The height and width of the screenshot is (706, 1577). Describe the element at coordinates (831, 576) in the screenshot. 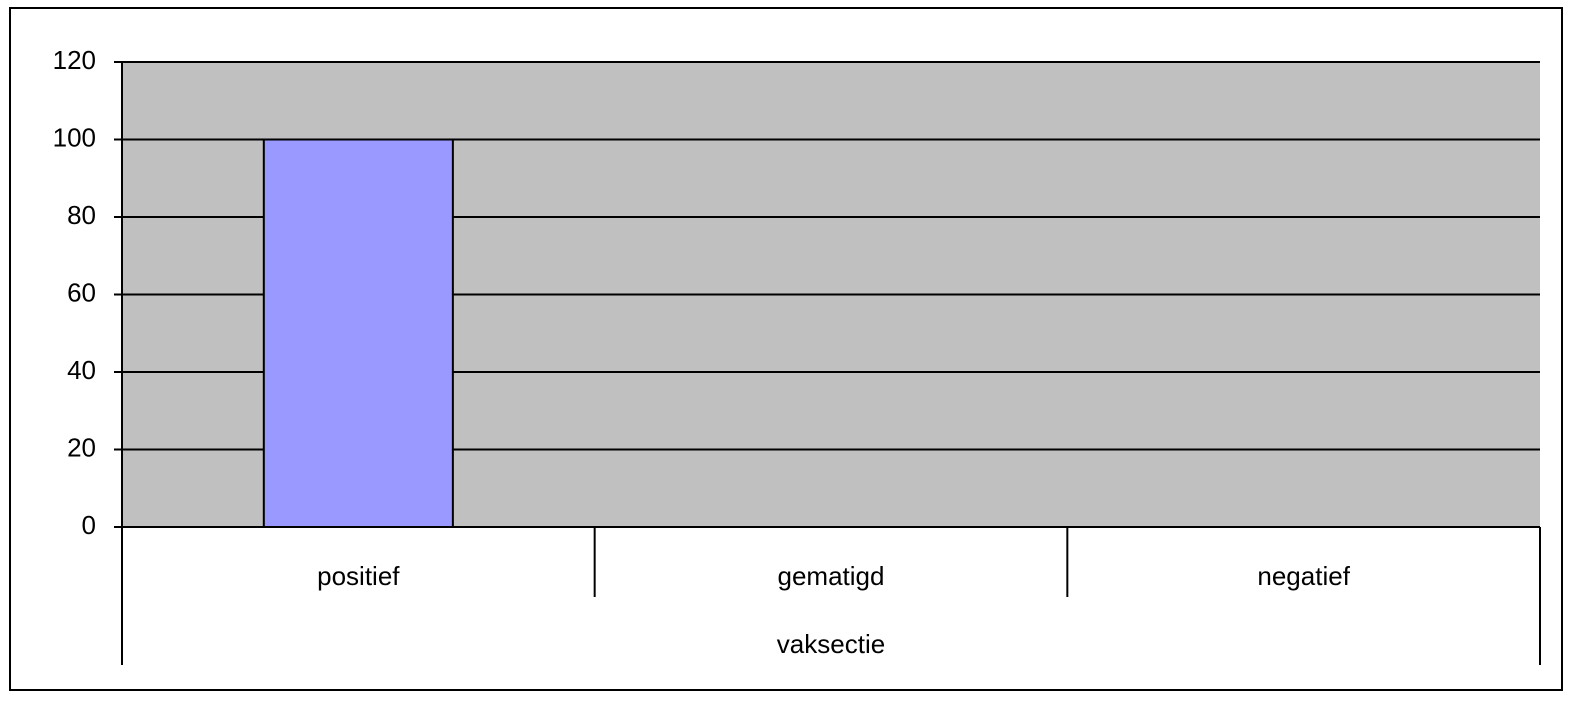

I see `x-tick-label: gematigd` at that location.